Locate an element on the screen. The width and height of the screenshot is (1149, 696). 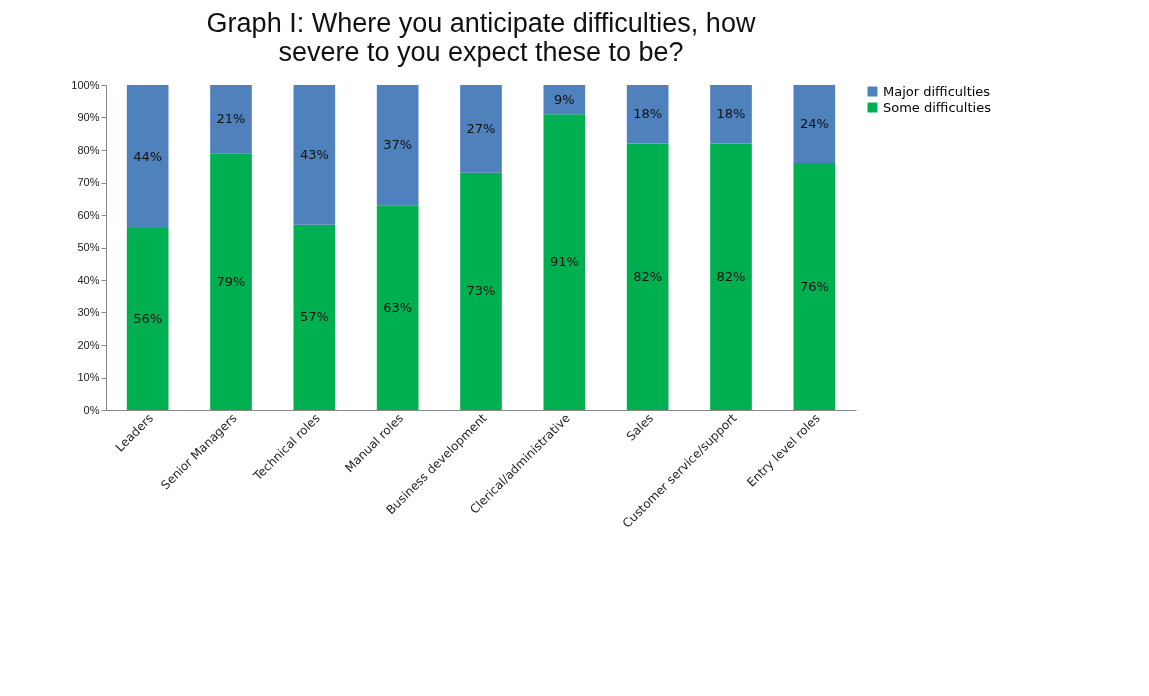
data-label: 24% is located at coordinates (814, 123).